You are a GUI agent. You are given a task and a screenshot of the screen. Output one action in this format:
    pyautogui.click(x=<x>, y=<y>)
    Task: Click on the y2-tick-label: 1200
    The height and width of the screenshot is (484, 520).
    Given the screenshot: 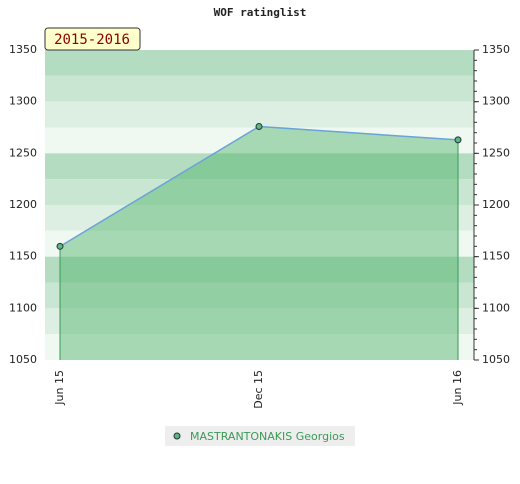 What is the action you would take?
    pyautogui.click(x=496, y=204)
    